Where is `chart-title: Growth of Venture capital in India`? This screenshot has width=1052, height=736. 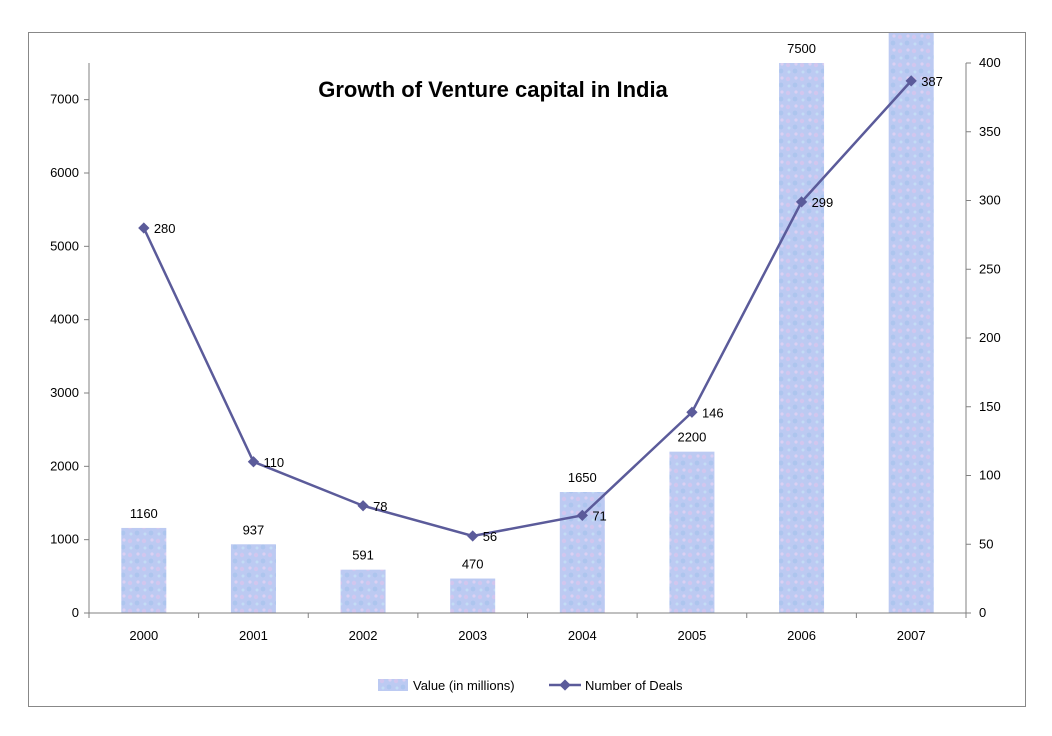
chart-title: Growth of Venture capital in India is located at coordinates (493, 89).